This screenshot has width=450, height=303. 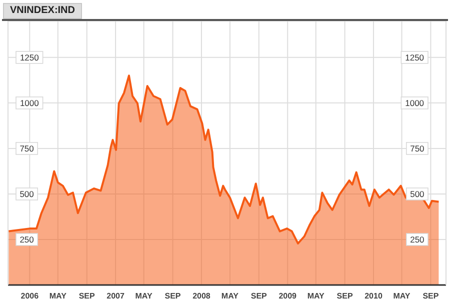 What do you see at coordinates (288, 296) in the screenshot?
I see `x-tick-label: 2009` at bounding box center [288, 296].